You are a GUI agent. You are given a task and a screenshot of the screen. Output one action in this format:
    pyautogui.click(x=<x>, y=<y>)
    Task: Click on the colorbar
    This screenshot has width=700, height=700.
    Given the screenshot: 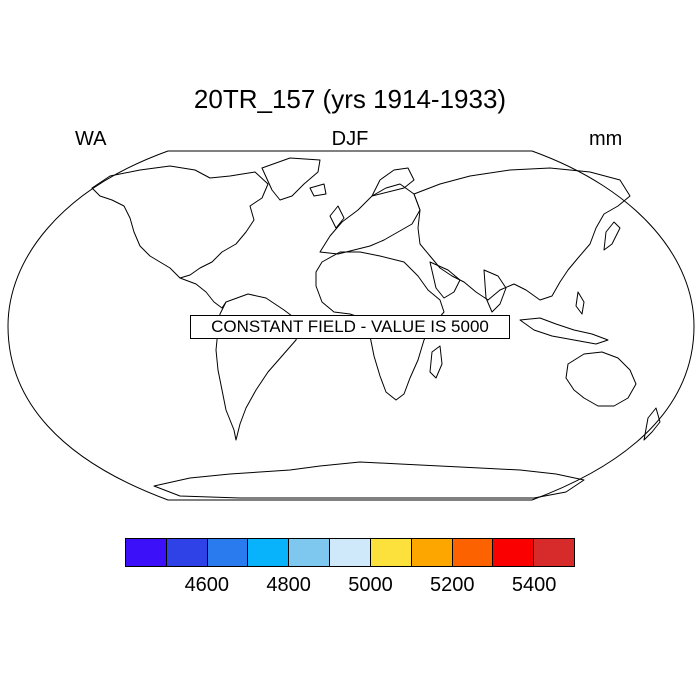 What is the action you would take?
    pyautogui.click(x=350, y=552)
    